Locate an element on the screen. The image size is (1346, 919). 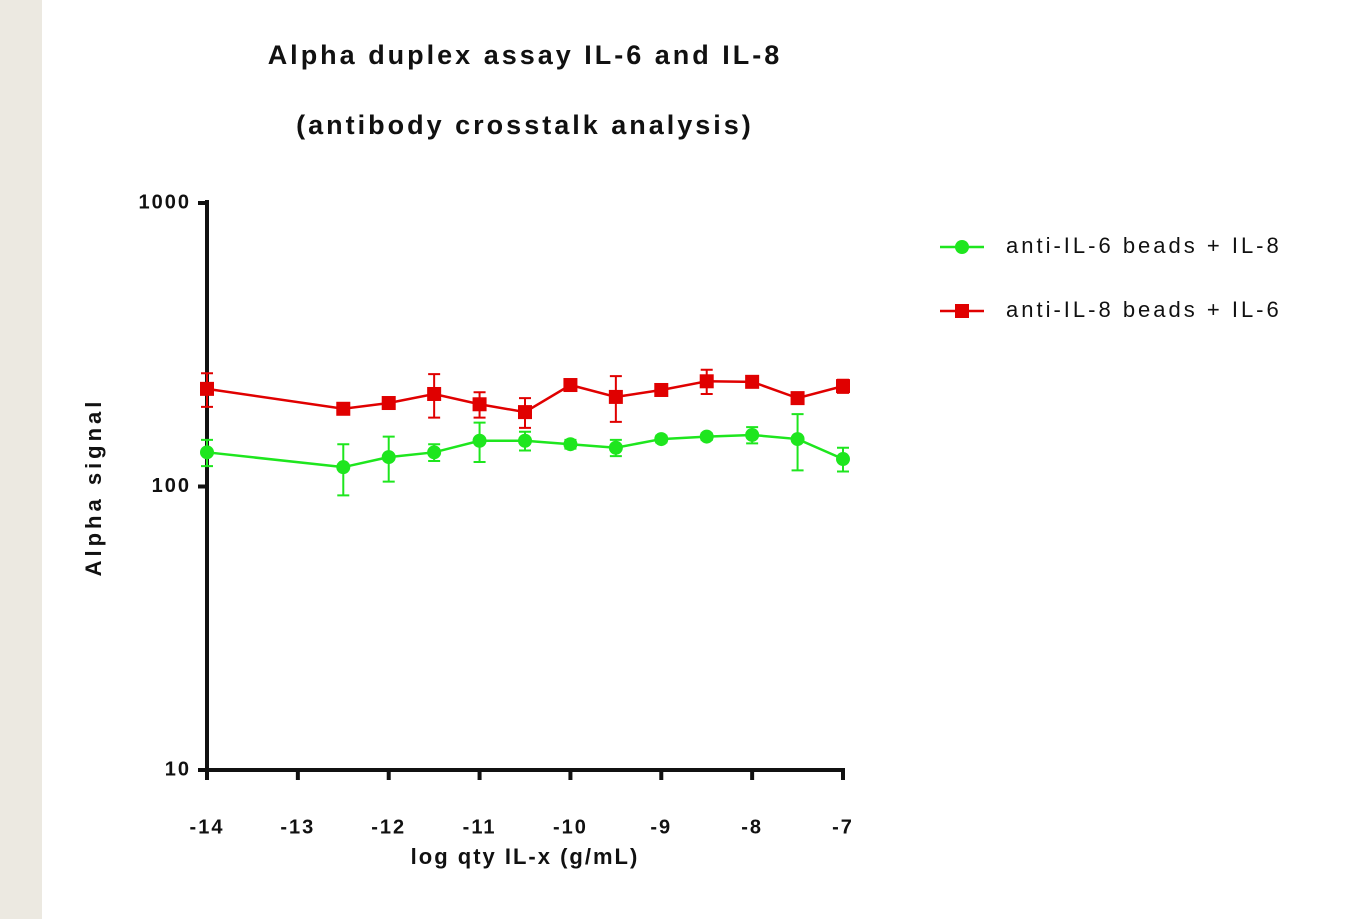
chart-title: Alpha duplex assay IL-6 and IL-8 is located at coordinates (525, 55).